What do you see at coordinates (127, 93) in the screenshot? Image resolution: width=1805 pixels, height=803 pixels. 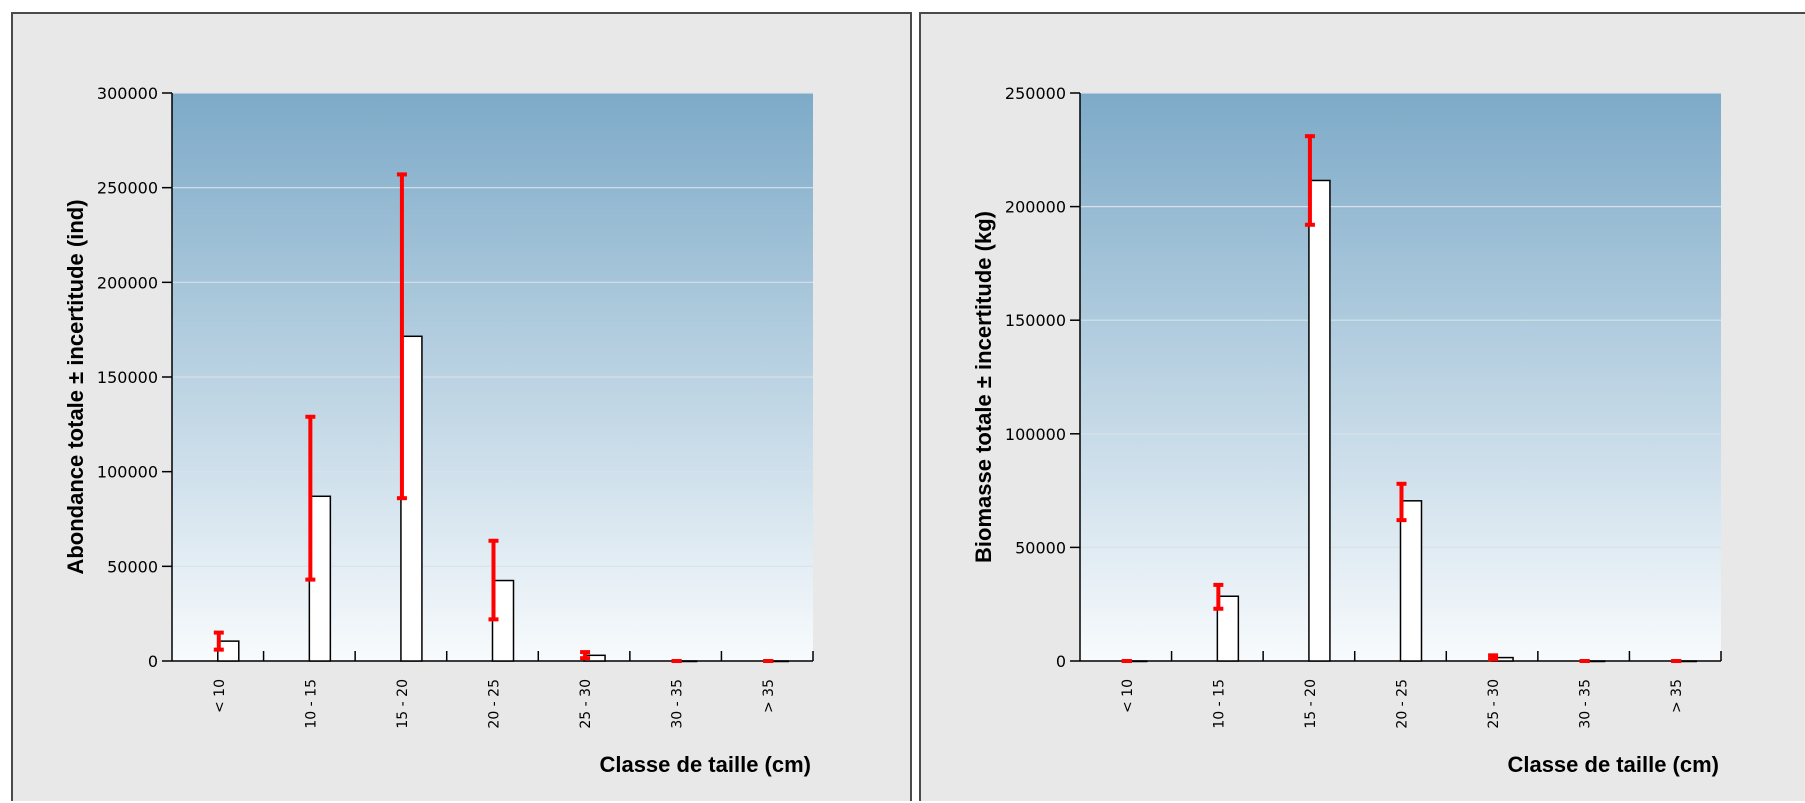 I see `y-tick-label: 300000` at bounding box center [127, 93].